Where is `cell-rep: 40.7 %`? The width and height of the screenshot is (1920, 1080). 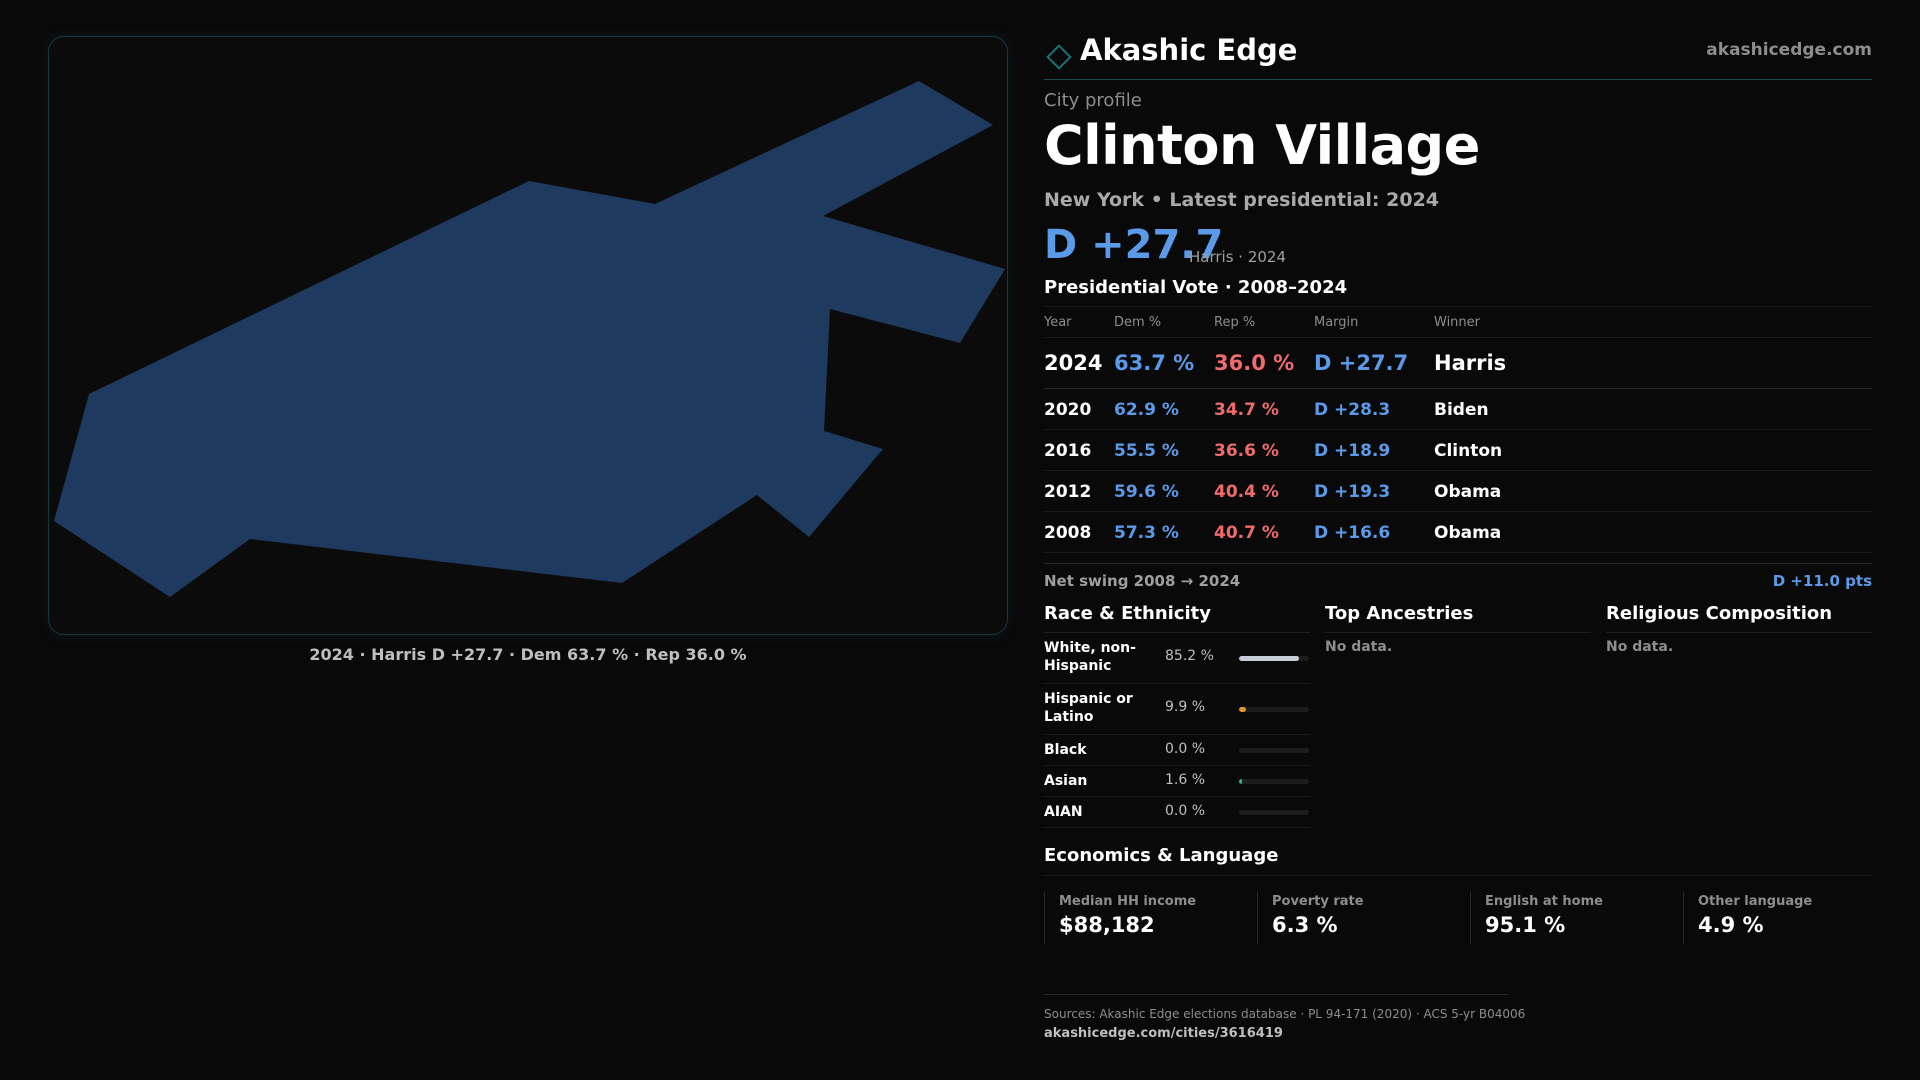
cell-rep: 40.7 % is located at coordinates (1246, 533).